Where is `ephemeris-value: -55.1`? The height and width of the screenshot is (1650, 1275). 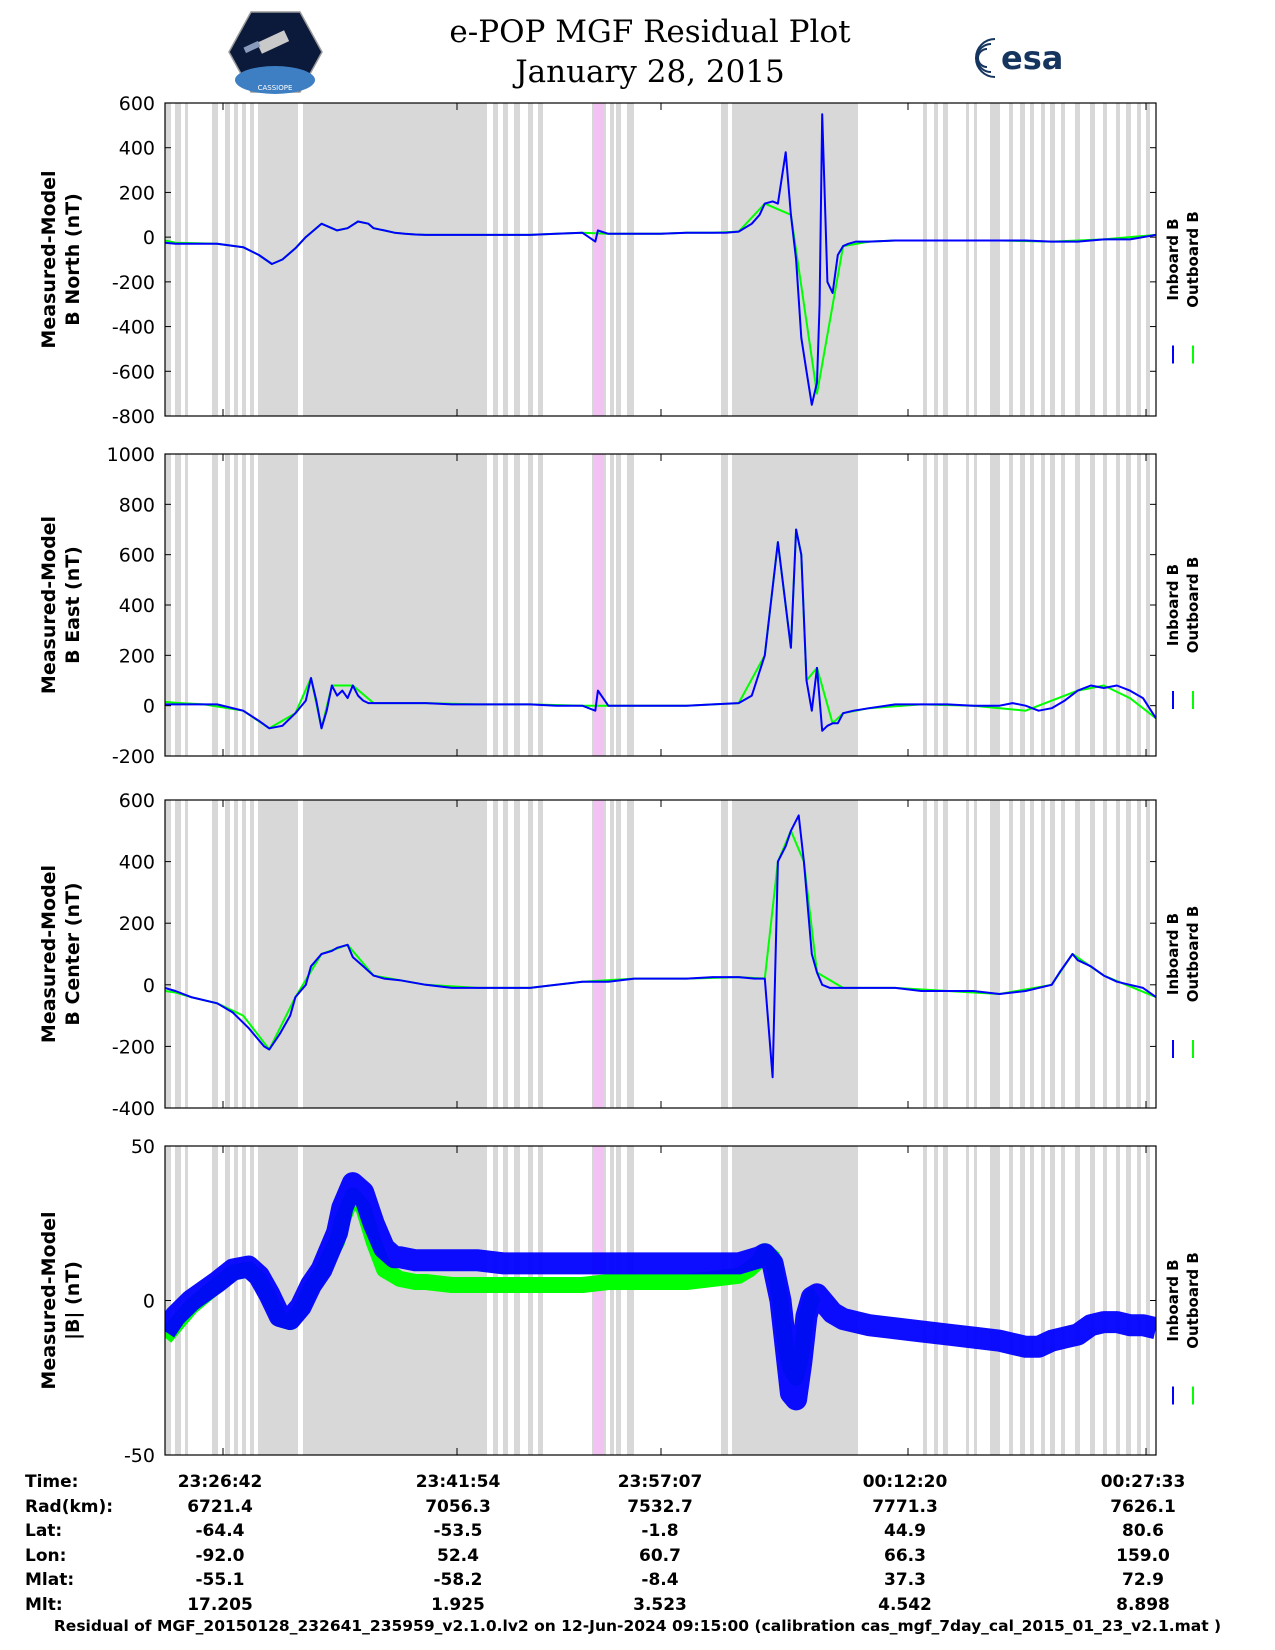 ephemeris-value: -55.1 is located at coordinates (220, 1580).